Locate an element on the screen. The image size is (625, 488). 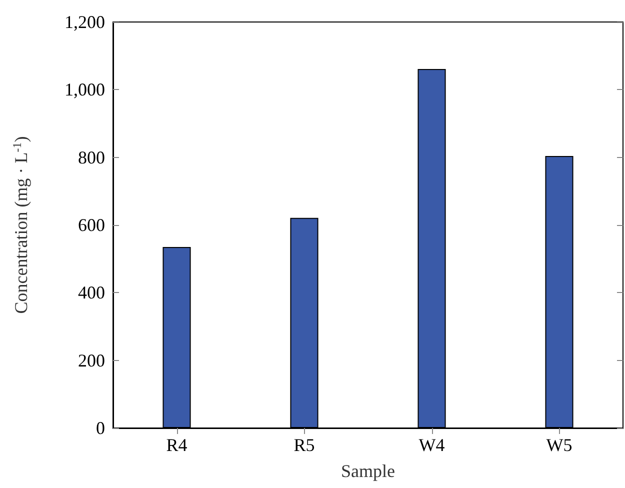
y-axis-title: Concentration (mg · L-1) is located at coordinates (20, 225).